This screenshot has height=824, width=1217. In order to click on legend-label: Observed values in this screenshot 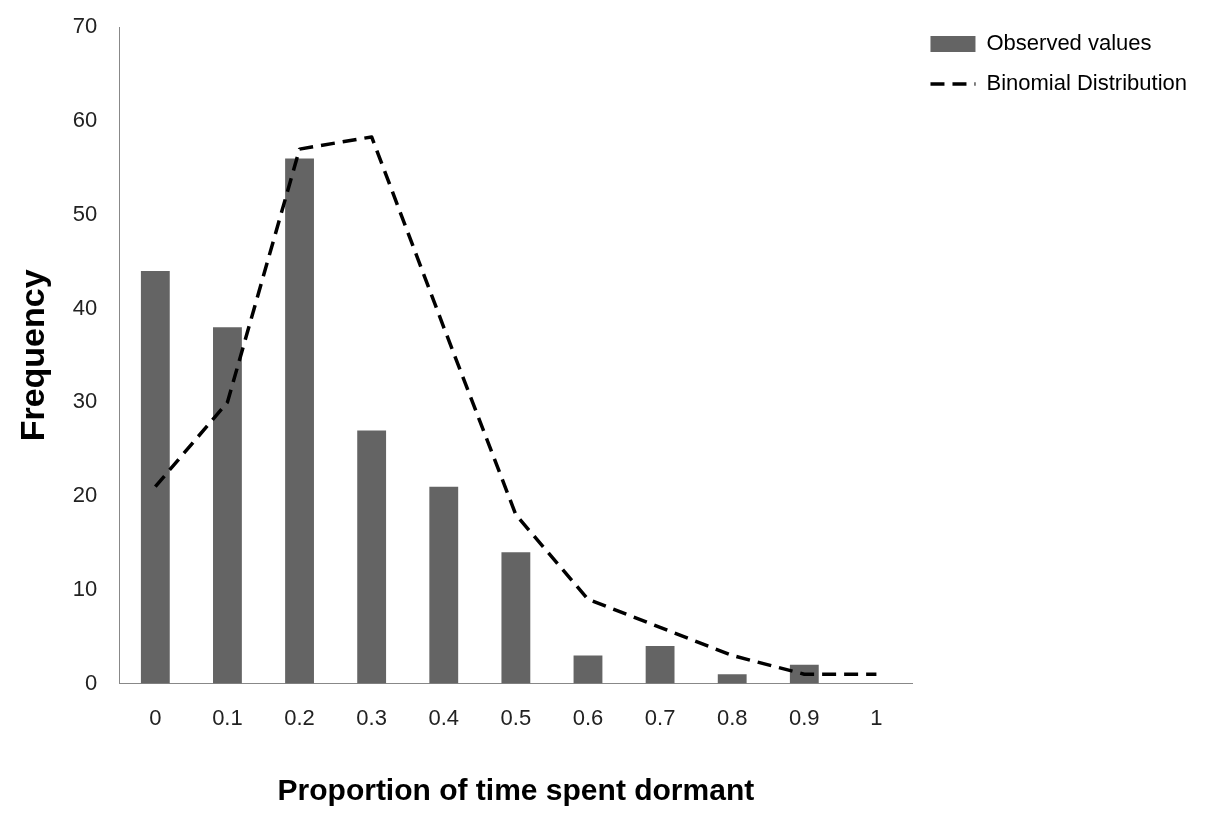, I will do `click(1069, 43)`.